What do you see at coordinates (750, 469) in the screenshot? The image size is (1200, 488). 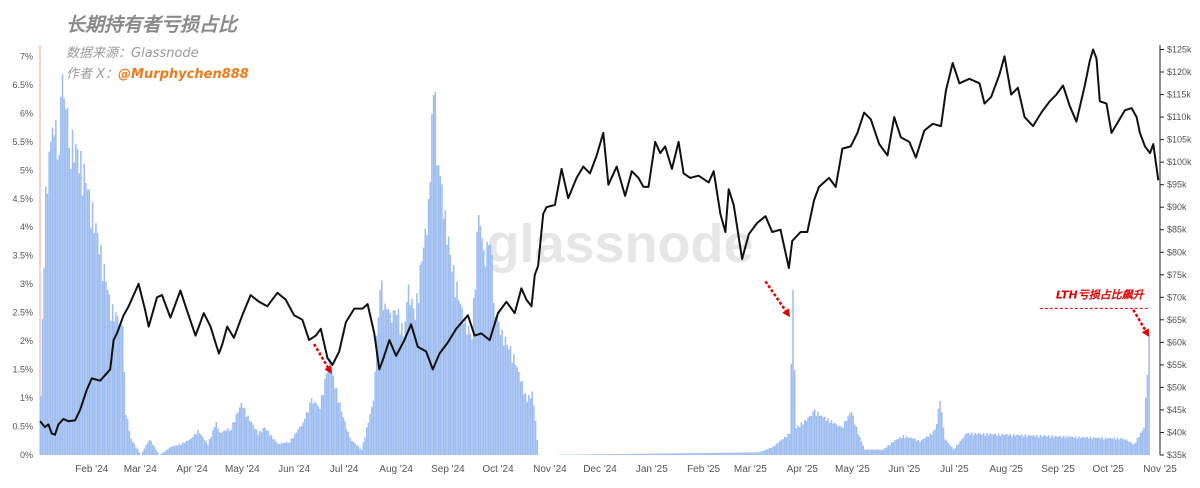 I see `x-tick-label: Mar '25` at bounding box center [750, 469].